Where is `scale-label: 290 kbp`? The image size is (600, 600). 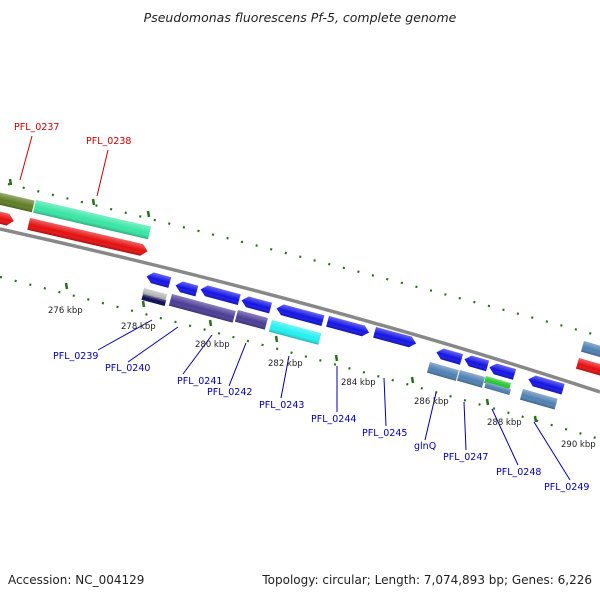
scale-label: 290 kbp is located at coordinates (578, 445).